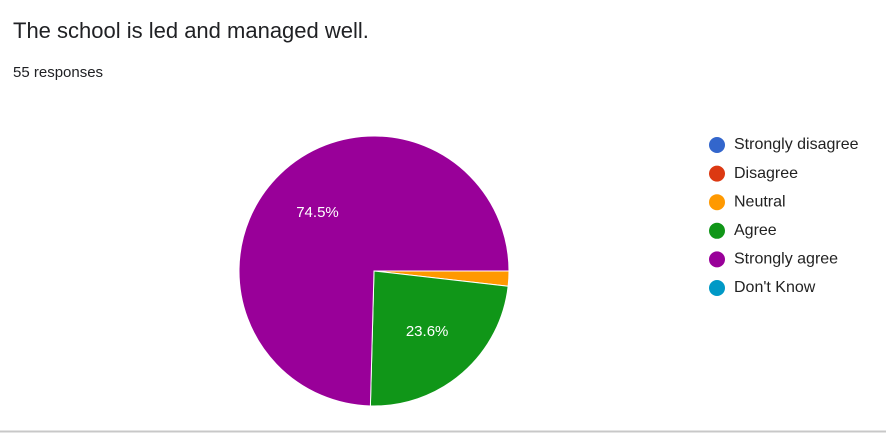 The image size is (886, 433). What do you see at coordinates (766, 173) in the screenshot?
I see `legend-label: Disagree` at bounding box center [766, 173].